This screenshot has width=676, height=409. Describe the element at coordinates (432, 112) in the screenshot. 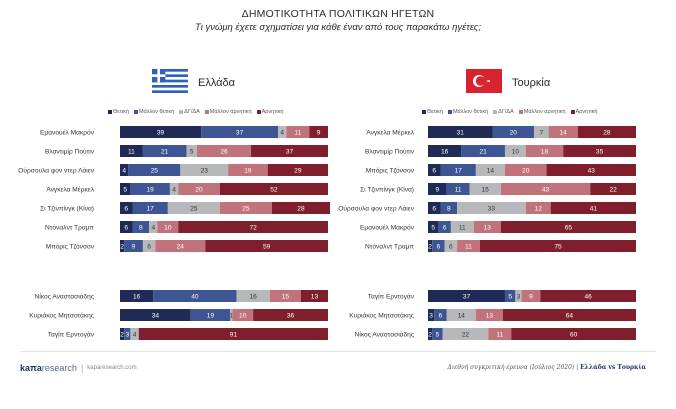

I see `legend-item: Θετική` at that location.